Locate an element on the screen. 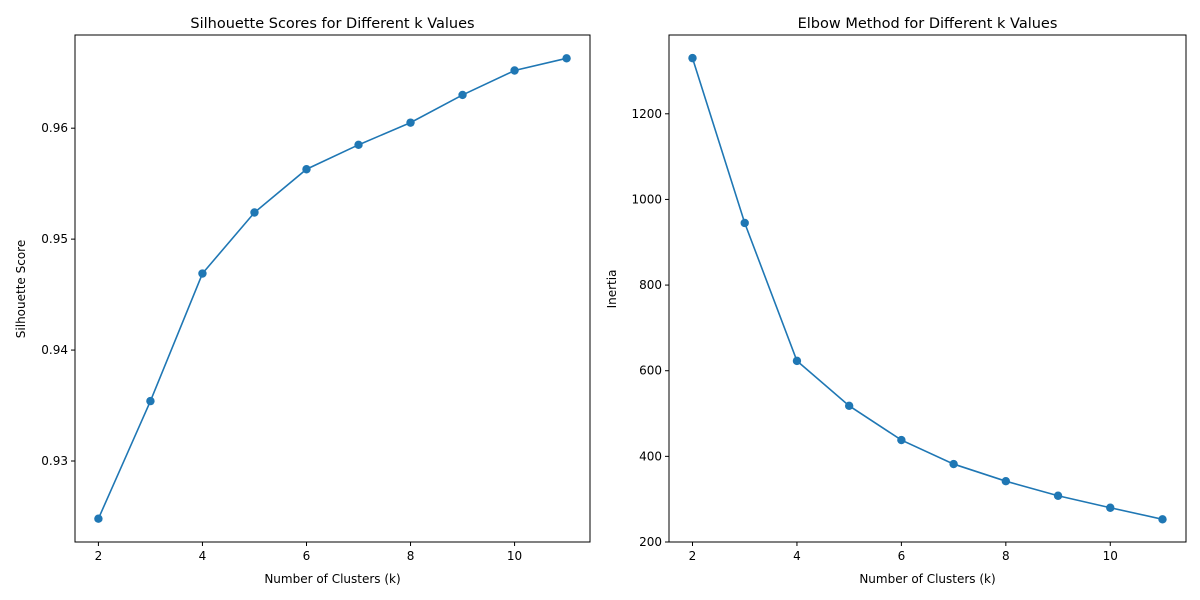  y-axis-label: Inertia is located at coordinates (612, 289).